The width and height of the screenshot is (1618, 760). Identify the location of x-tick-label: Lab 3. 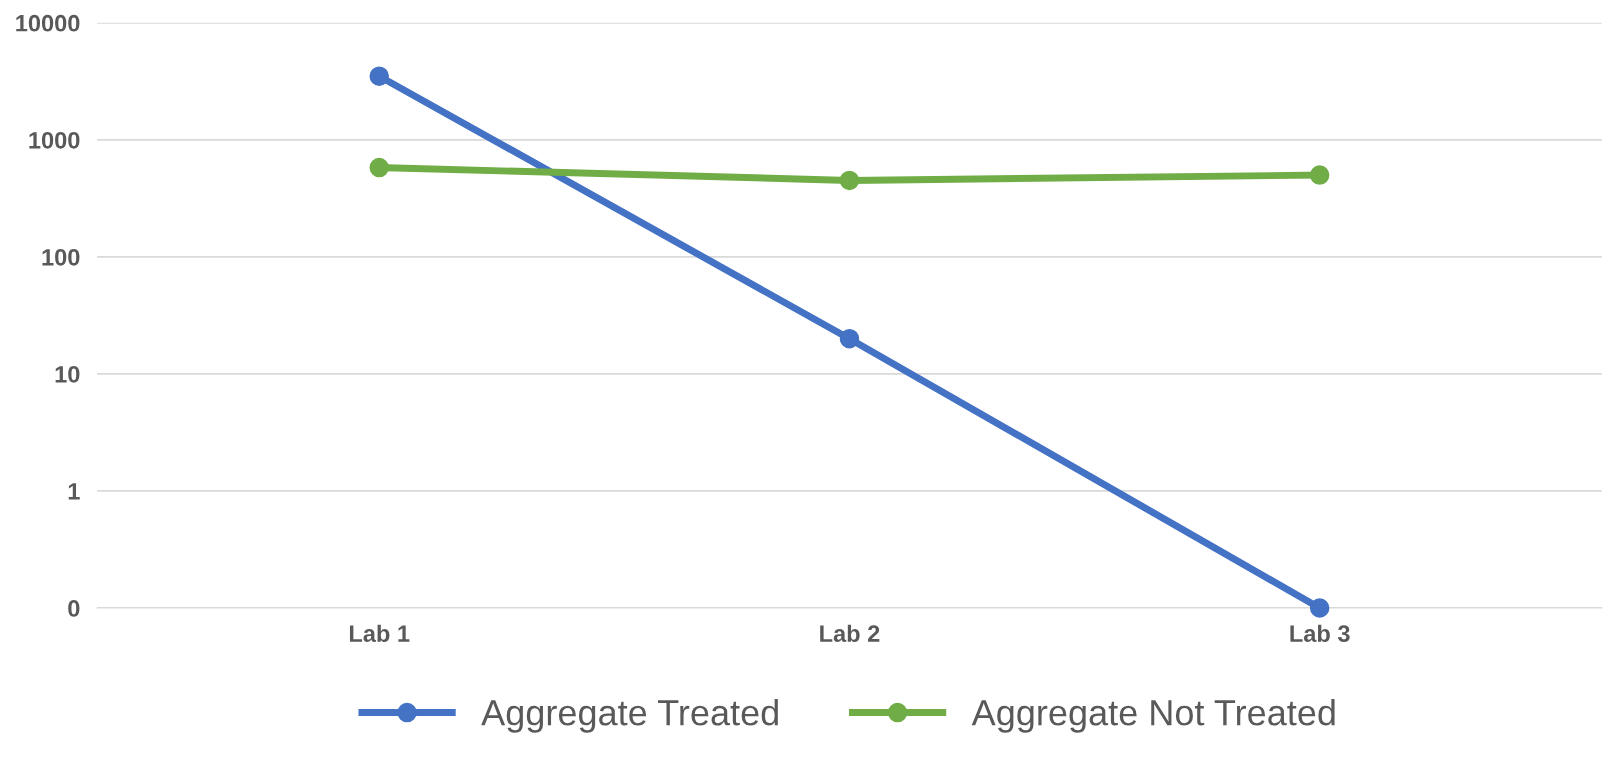
(1320, 633).